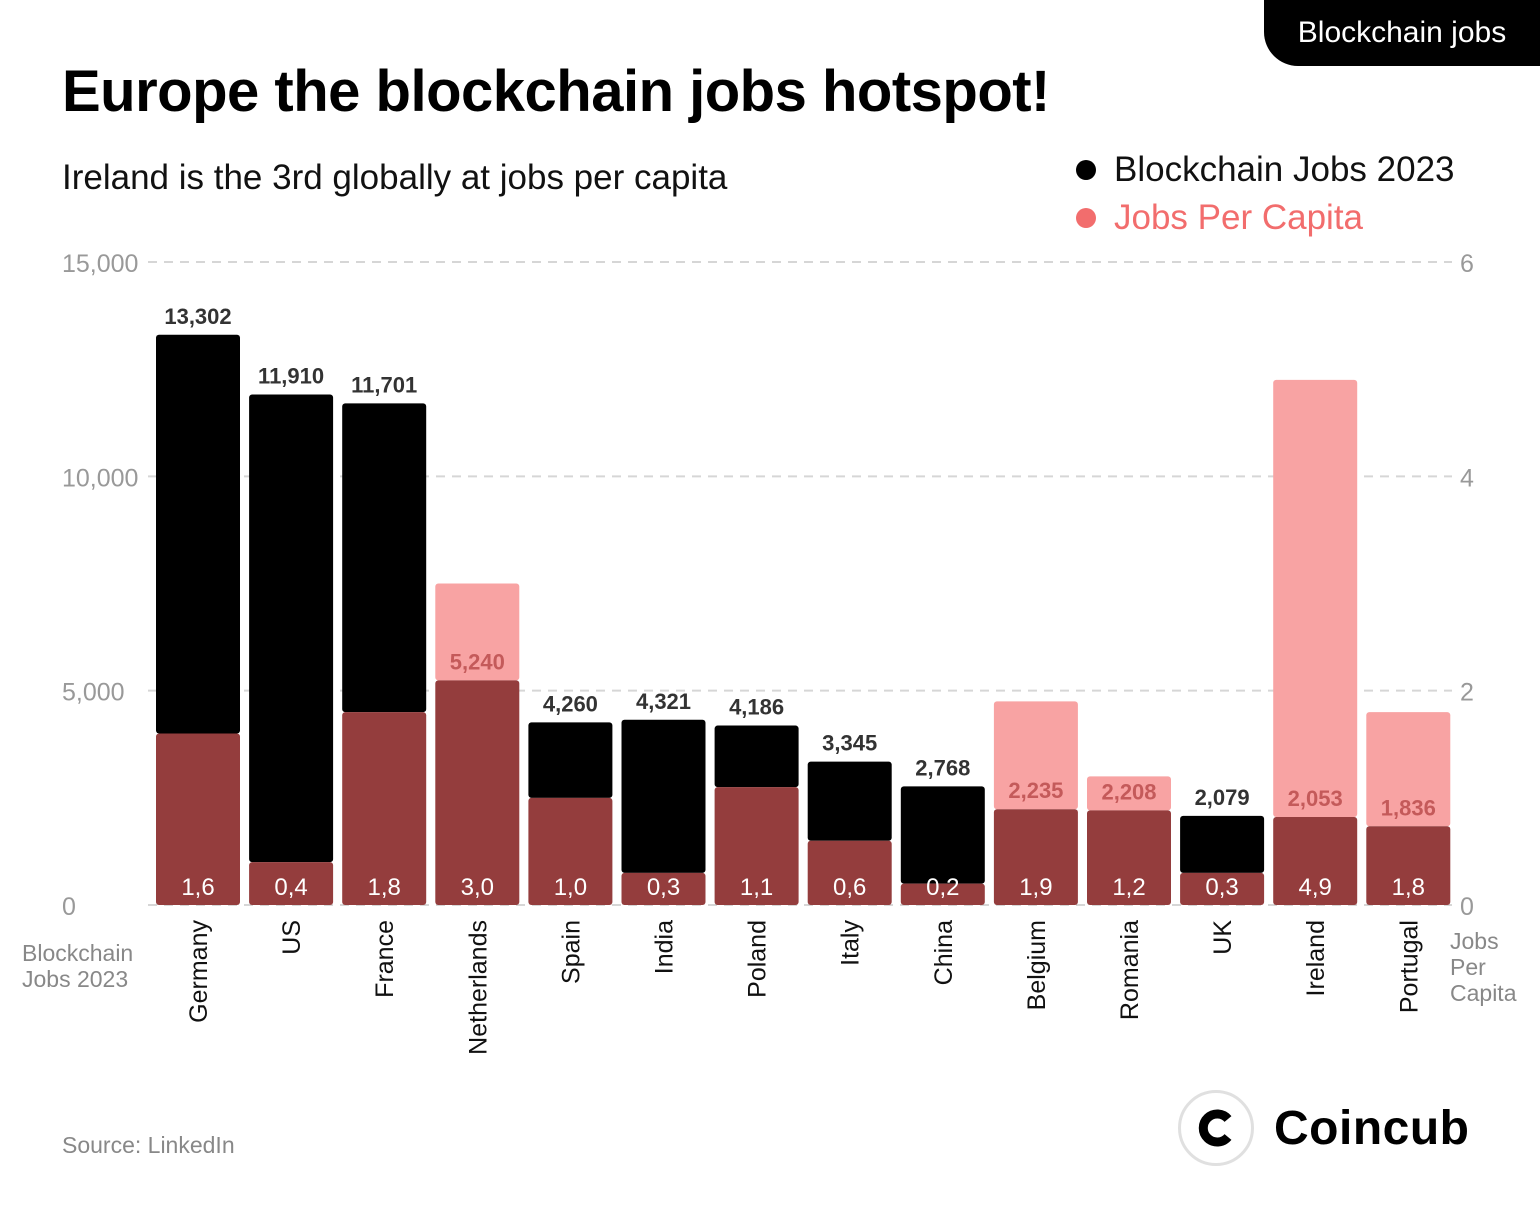 Image resolution: width=1540 pixels, height=1218 pixels. Describe the element at coordinates (100, 478) in the screenshot. I see `left-tick-label: 10,000` at that location.